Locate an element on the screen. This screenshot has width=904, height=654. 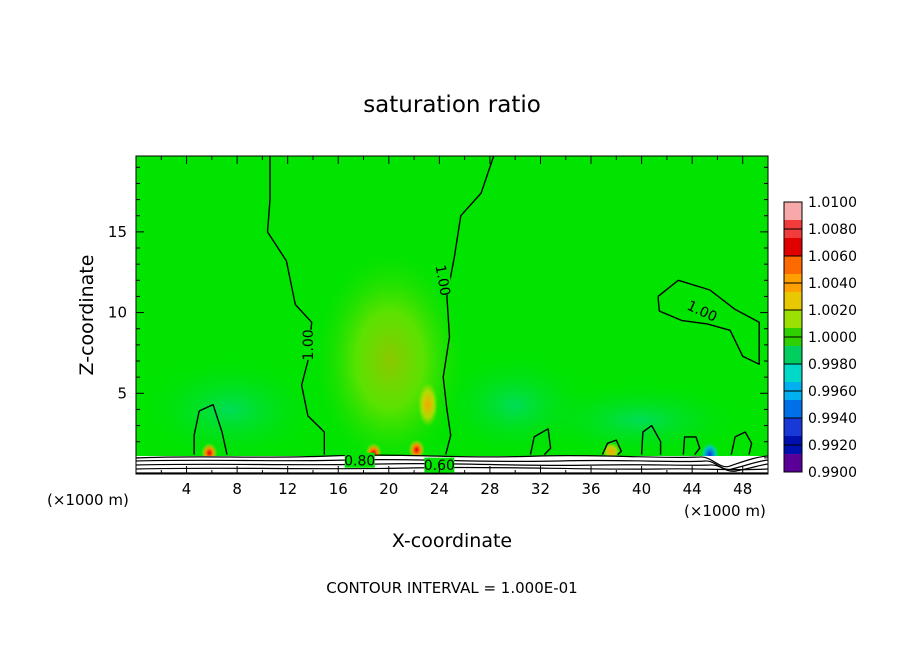
colorbar-label: 1.0060 is located at coordinates (832, 257).